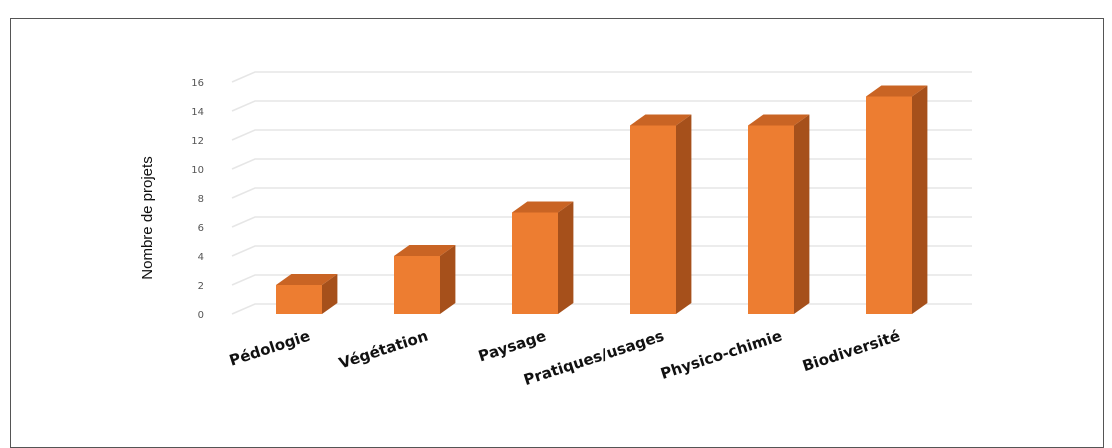  I want to click on y-axis-title: Nombre de projets, so click(147, 217).